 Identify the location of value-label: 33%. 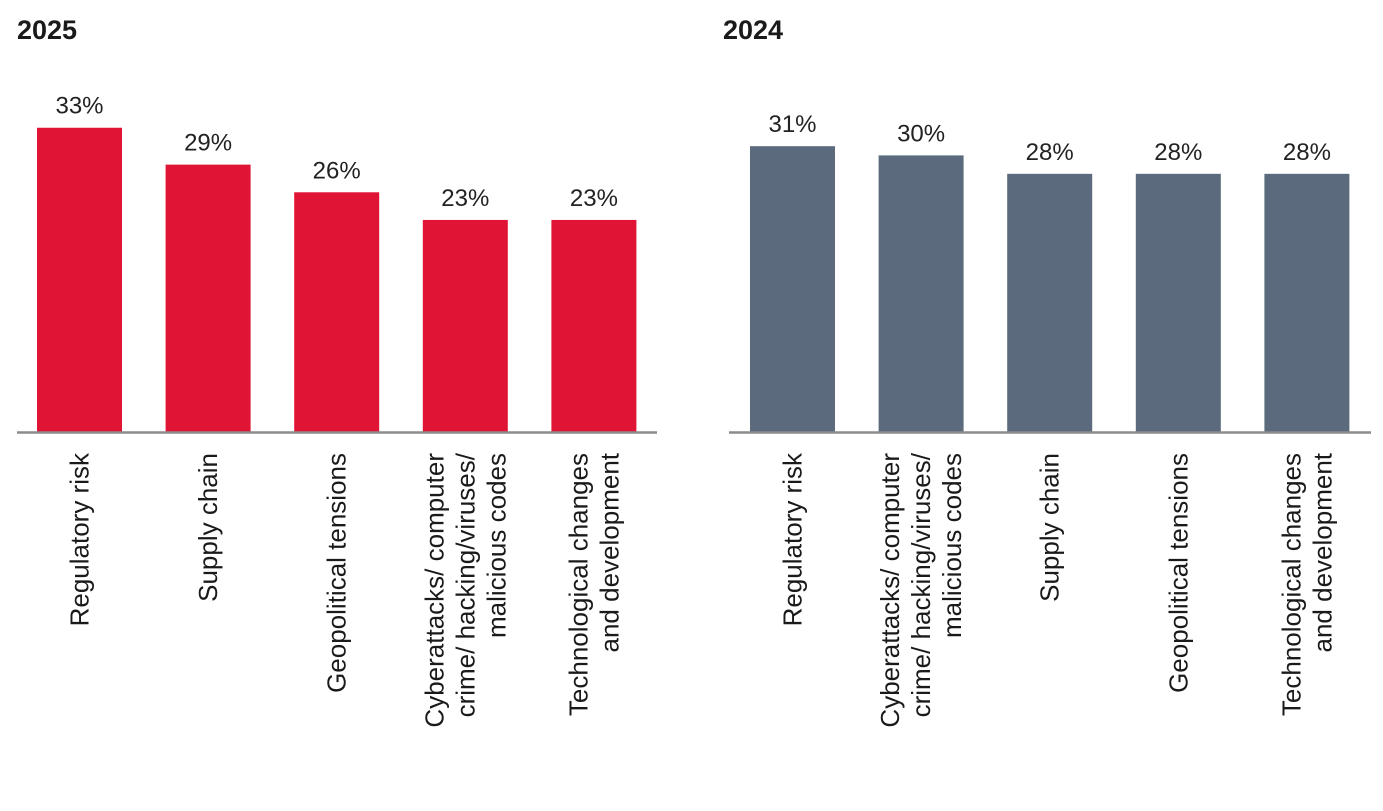
(79, 106).